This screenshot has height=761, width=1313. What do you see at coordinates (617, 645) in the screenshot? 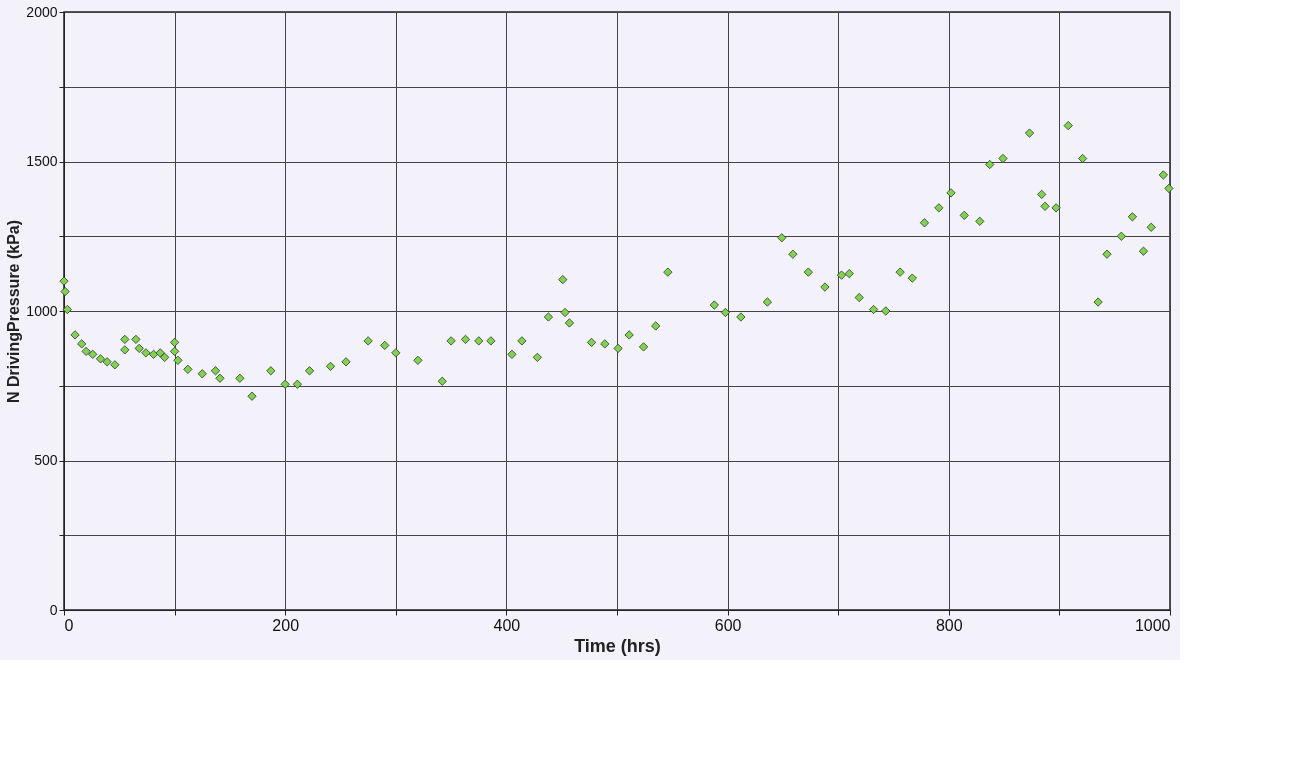
I see `x-axis-title: Time (hrs)` at bounding box center [617, 645].